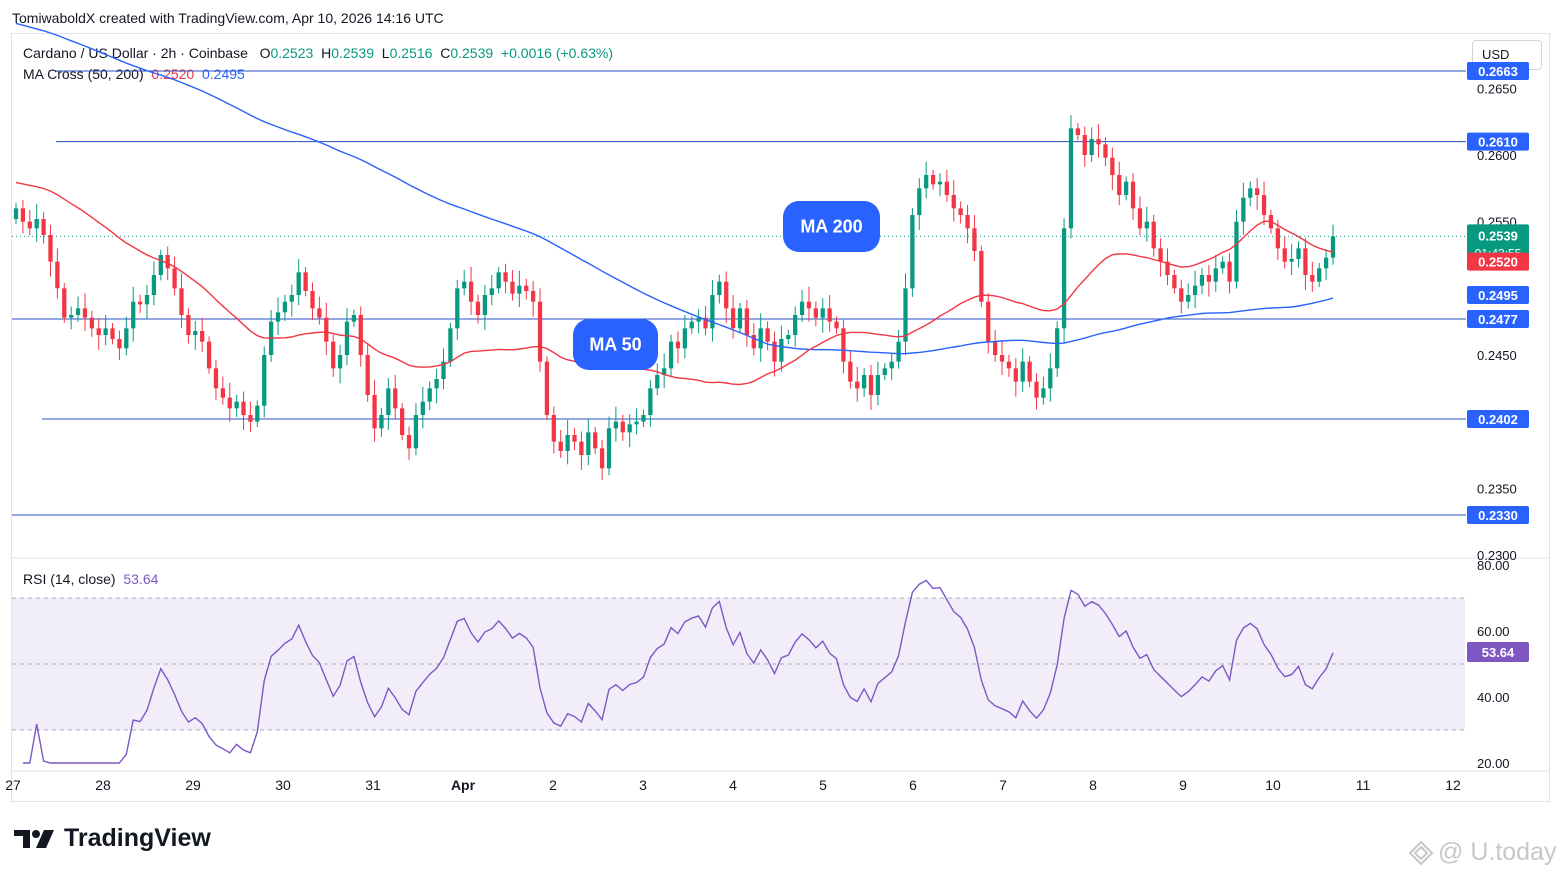 The height and width of the screenshot is (877, 1561). I want to click on ma50-annotation, so click(615, 344).